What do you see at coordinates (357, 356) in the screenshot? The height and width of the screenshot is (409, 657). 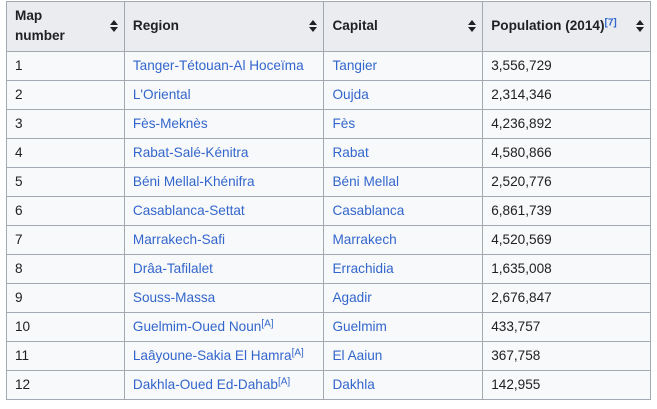 I see `capital-link: El Aaiun` at bounding box center [357, 356].